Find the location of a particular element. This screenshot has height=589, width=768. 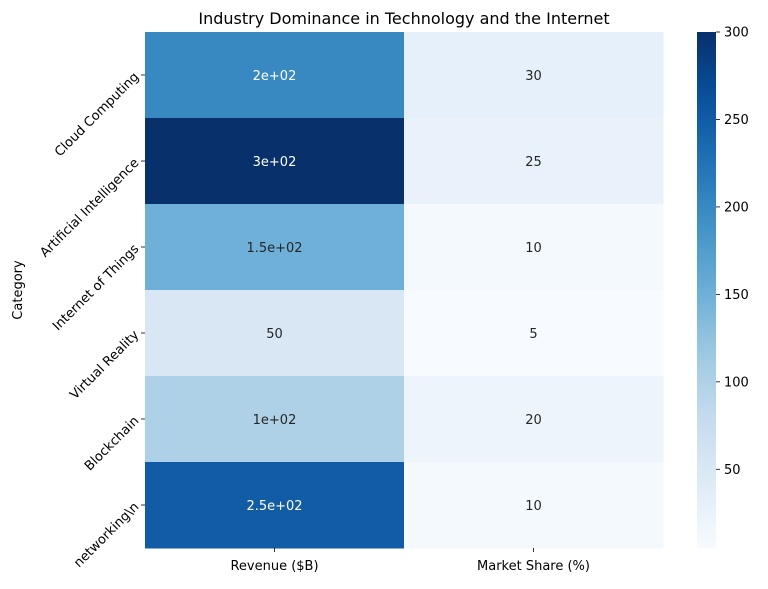

colorbar-tick-label: 300 is located at coordinates (736, 33).